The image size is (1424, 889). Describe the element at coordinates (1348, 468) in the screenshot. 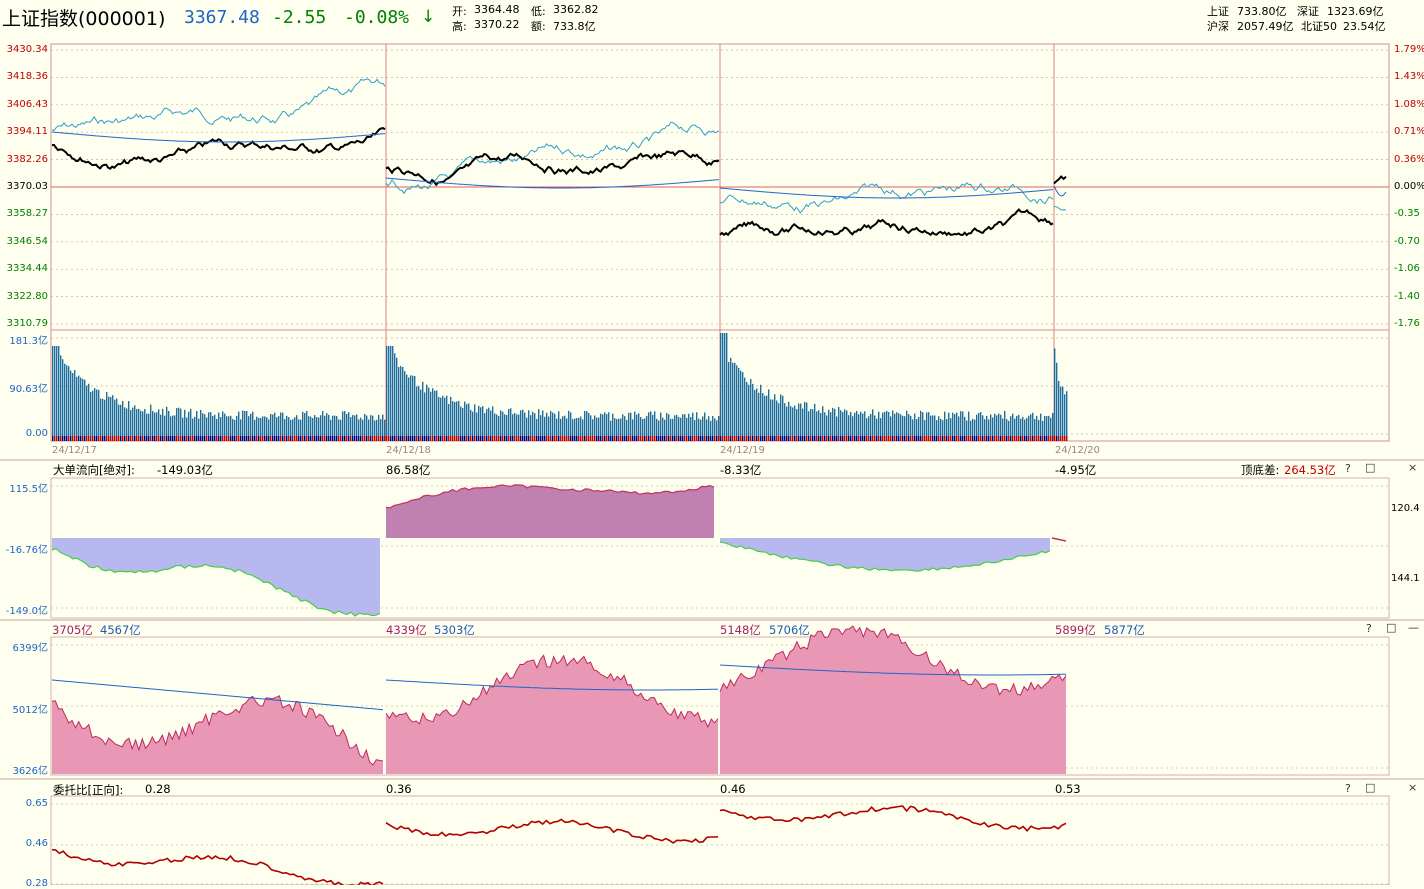

I see `flow-help-button: ?` at that location.